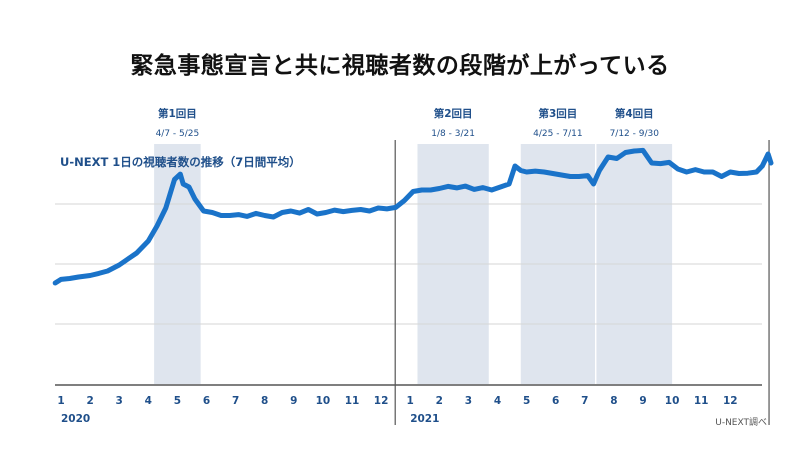 The image size is (800, 450). What do you see at coordinates (634, 113) in the screenshot?
I see `period-name-label: 第4回目` at bounding box center [634, 113].